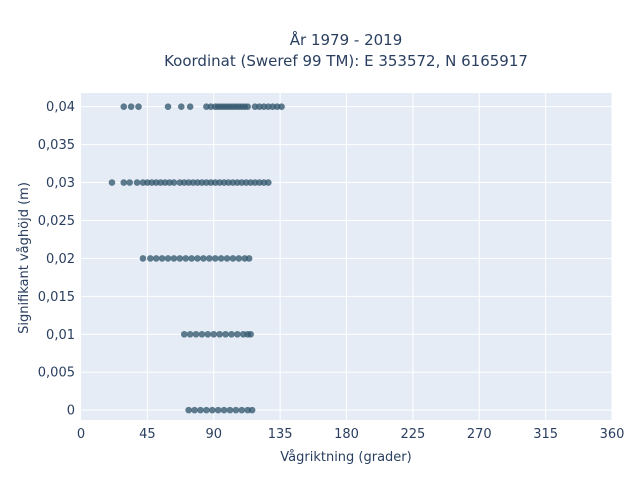  What do you see at coordinates (213, 434) in the screenshot?
I see `x-tick-label: 90` at bounding box center [213, 434].